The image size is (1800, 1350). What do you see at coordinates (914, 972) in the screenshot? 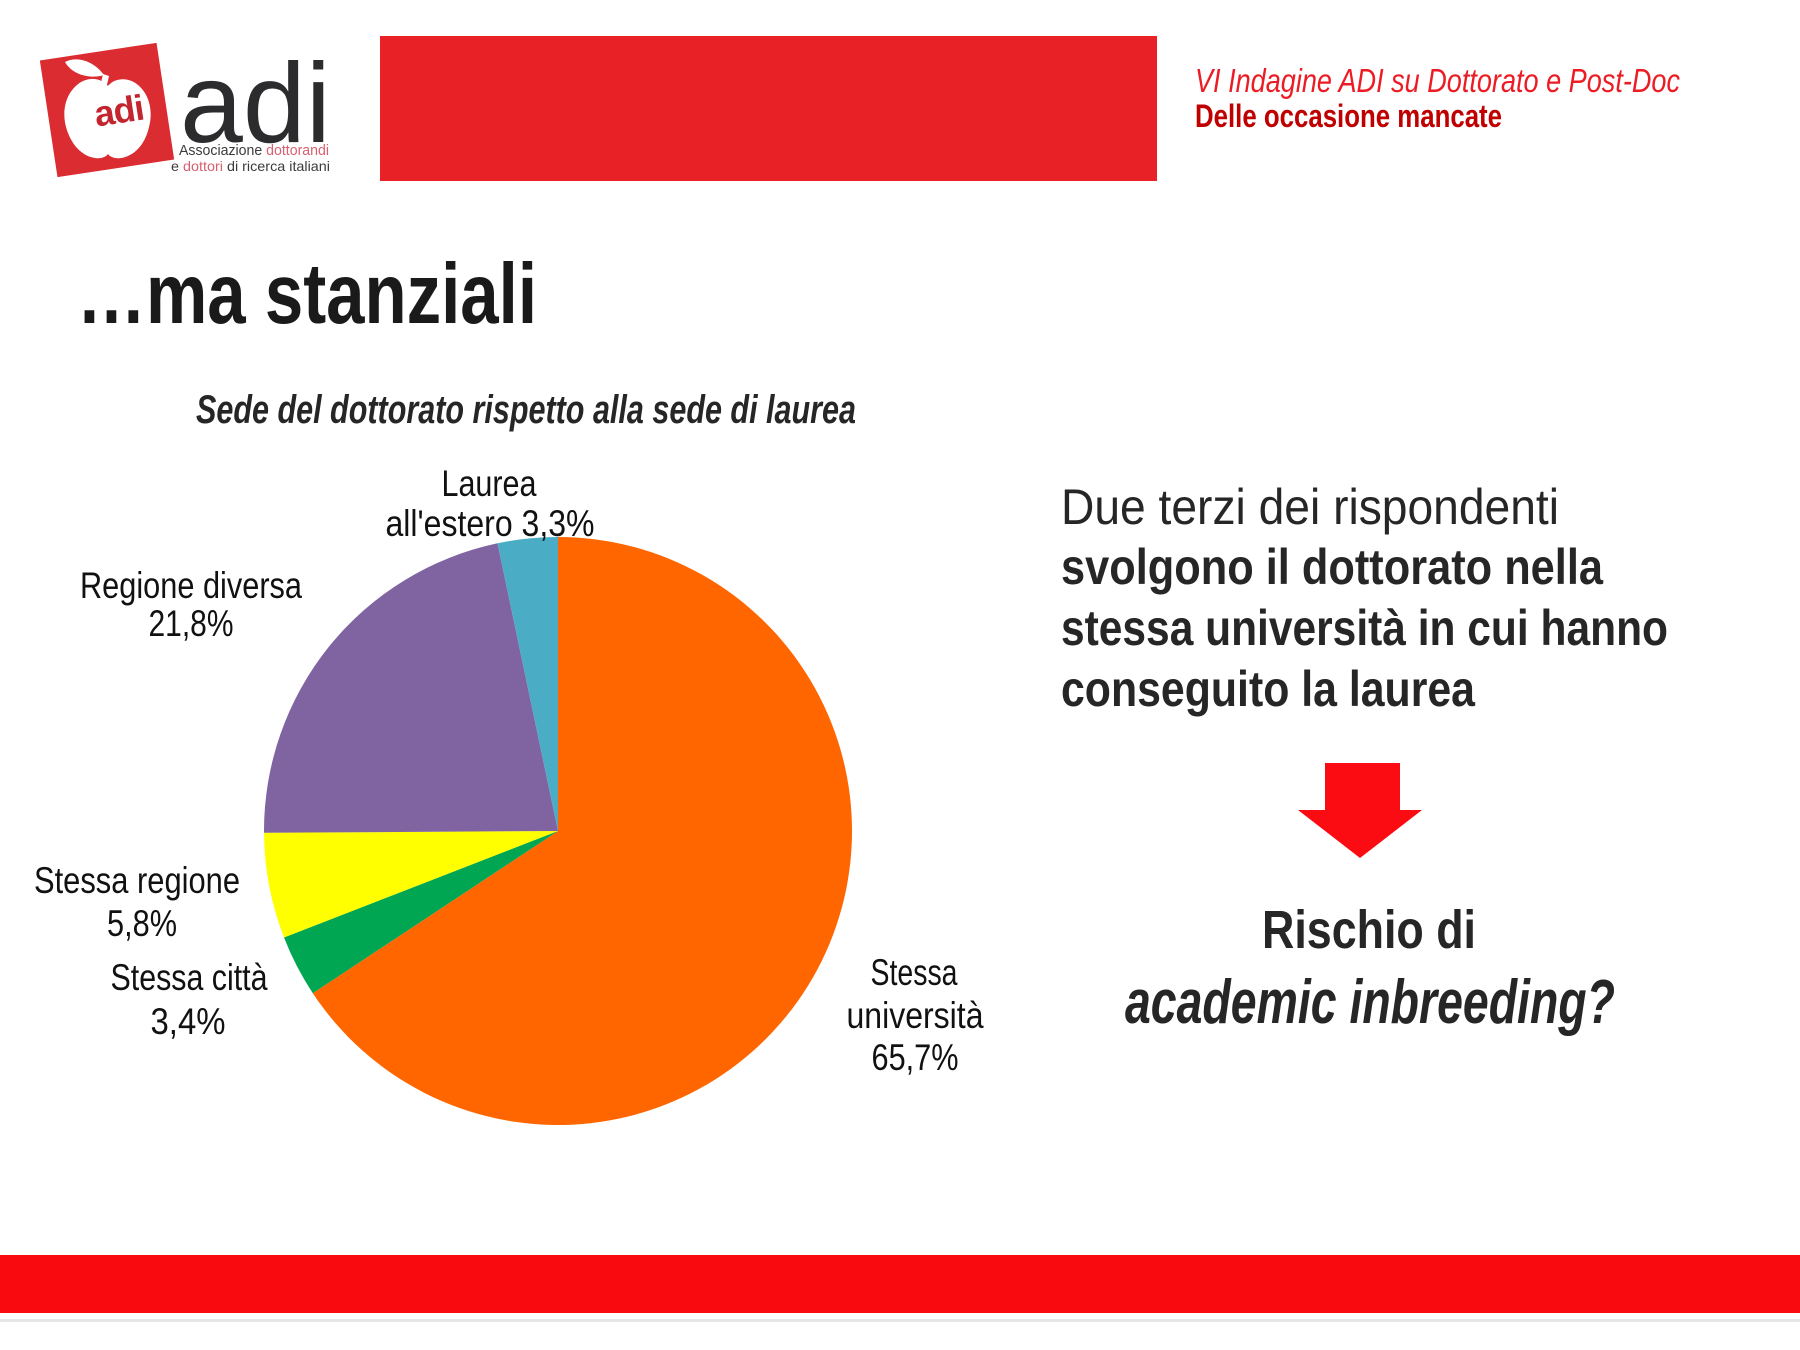
I see `svg-text: Stessa` at bounding box center [914, 972].